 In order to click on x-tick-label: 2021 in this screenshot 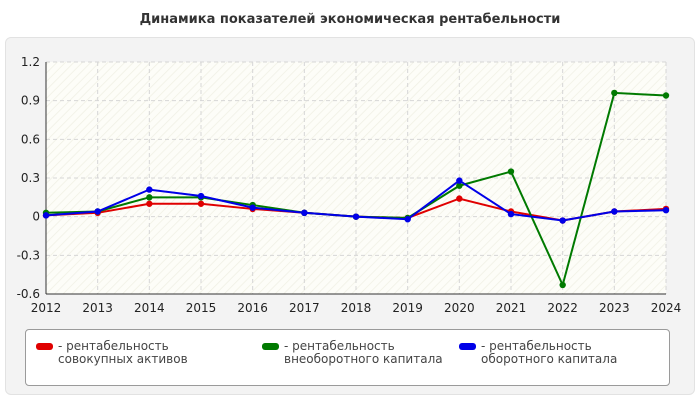, I will do `click(511, 308)`.